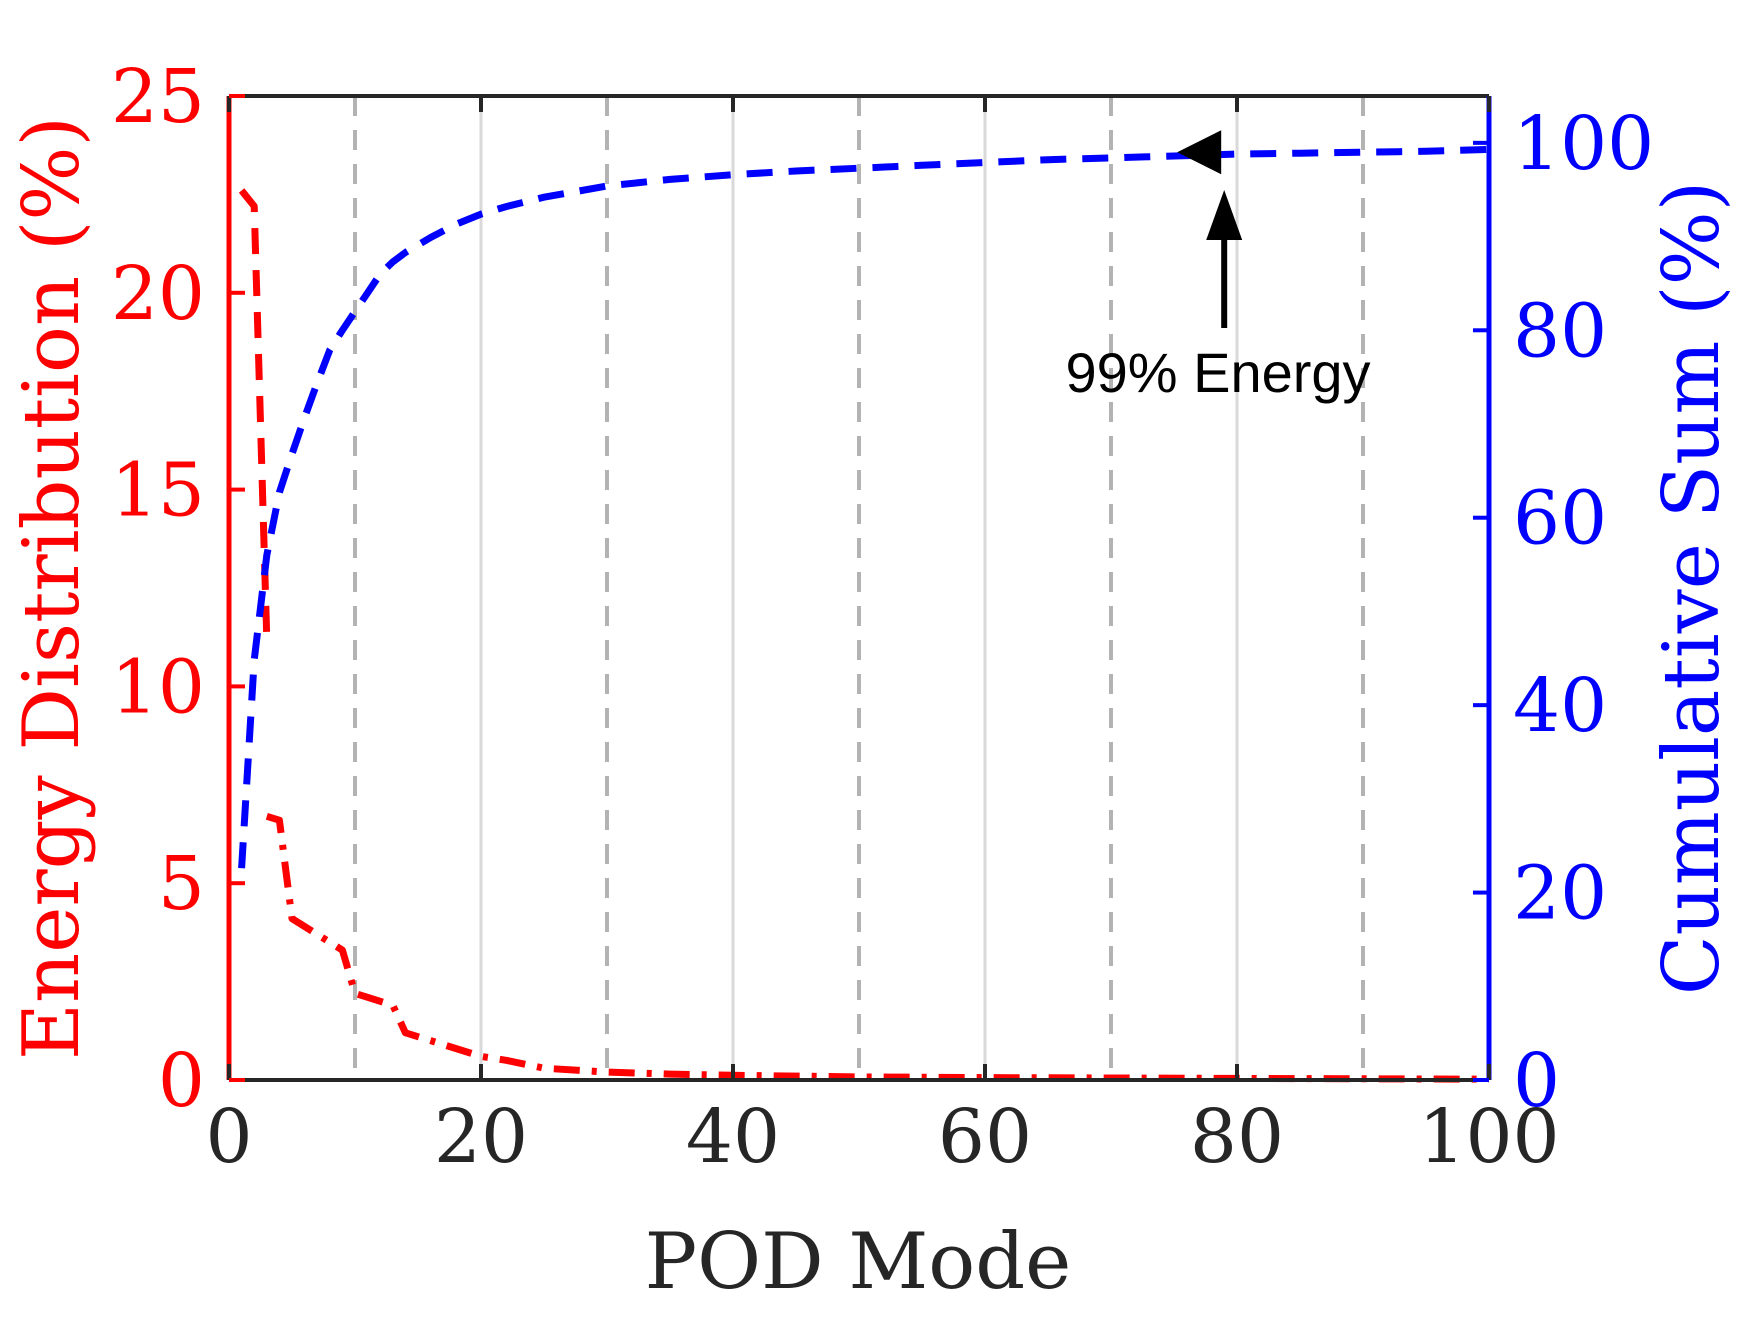 The height and width of the screenshot is (1318, 1750). I want to click on annotation-text: 99% Energy, so click(1217, 372).